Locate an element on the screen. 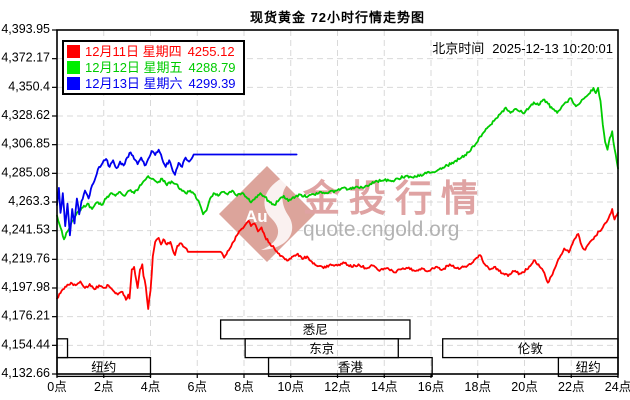 Image resolution: width=630 pixels, height=400 pixels. legend-row-day2: 12月12日 星期五 4288.79 is located at coordinates (151, 67).